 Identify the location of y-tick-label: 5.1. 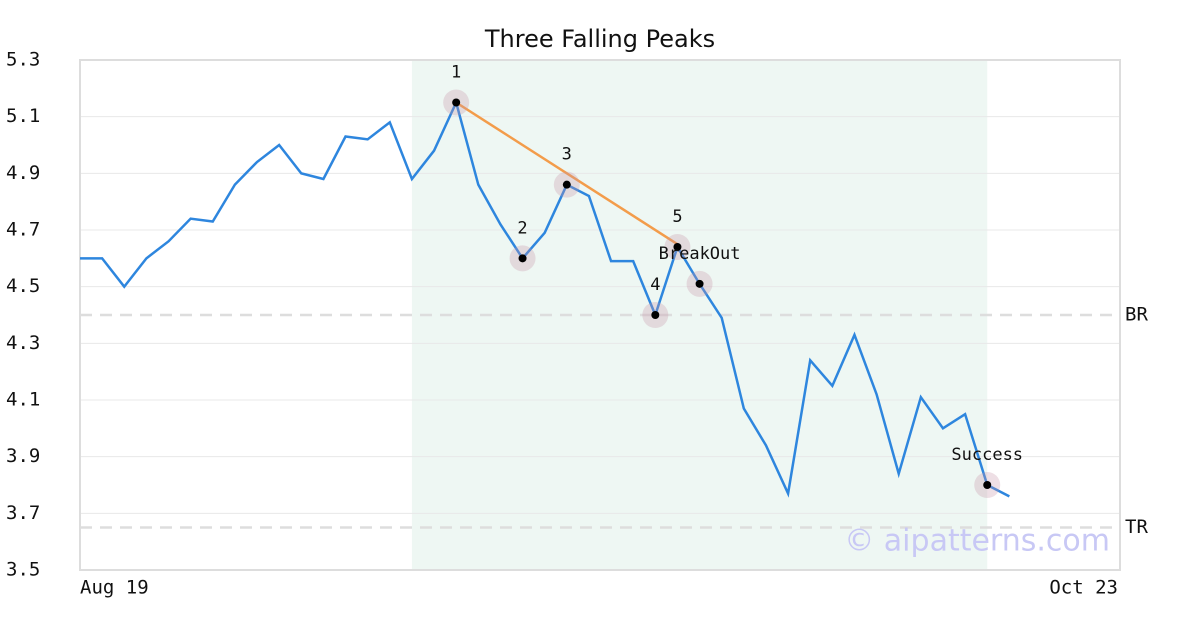
(23, 116).